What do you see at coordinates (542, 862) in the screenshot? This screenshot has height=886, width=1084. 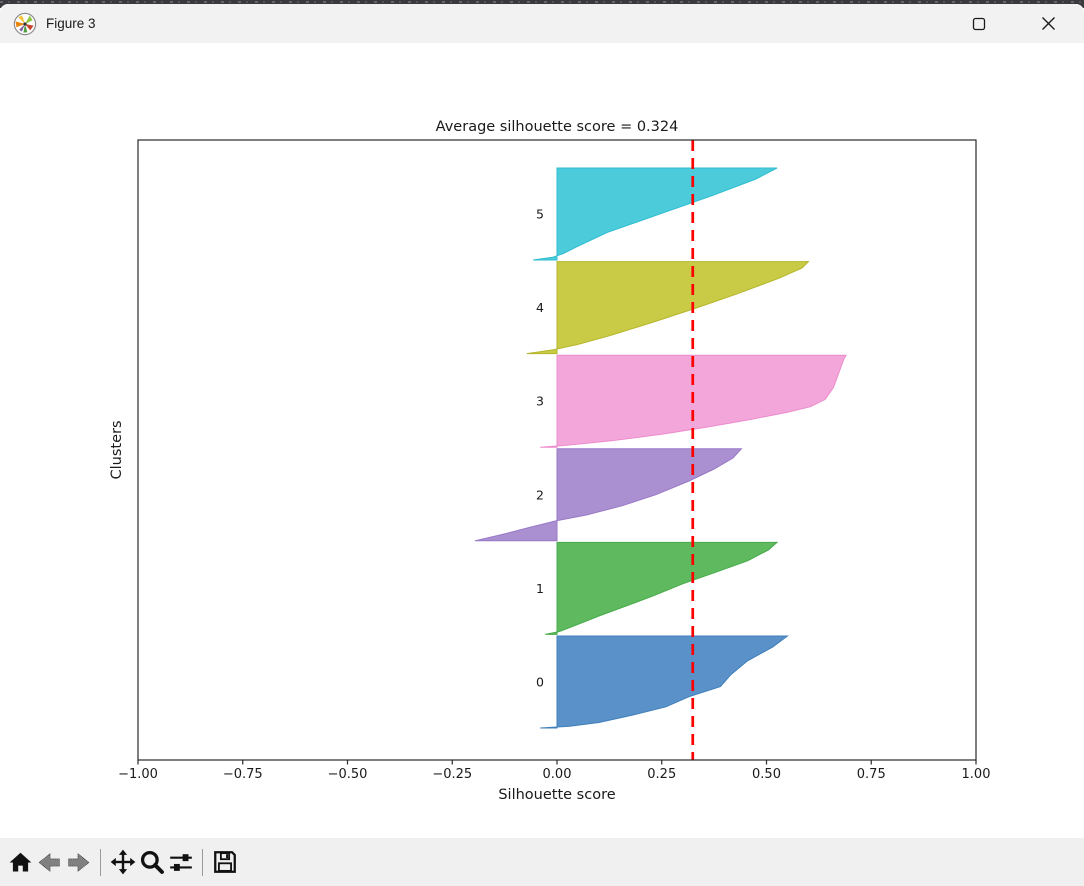 I see `navigation-toolbar` at bounding box center [542, 862].